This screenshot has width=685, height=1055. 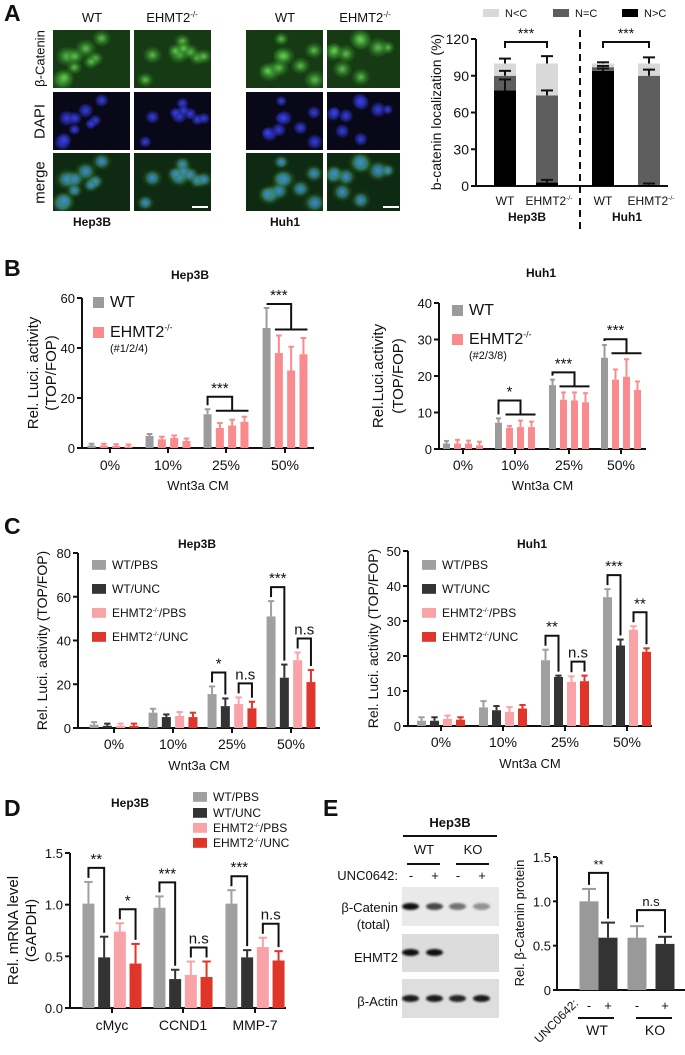 What do you see at coordinates (363, 182) in the screenshot?
I see `micrograph-merge` at bounding box center [363, 182].